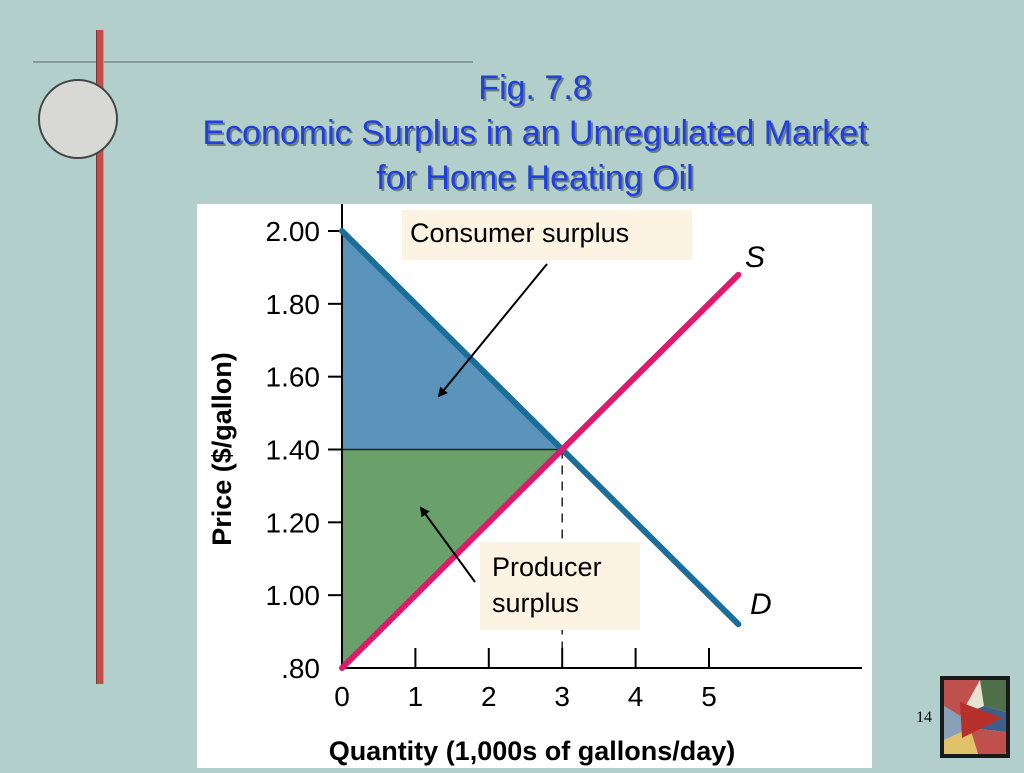 This screenshot has height=773, width=1024. What do you see at coordinates (447, 544) in the screenshot?
I see `producer-surplus-arrow` at bounding box center [447, 544].